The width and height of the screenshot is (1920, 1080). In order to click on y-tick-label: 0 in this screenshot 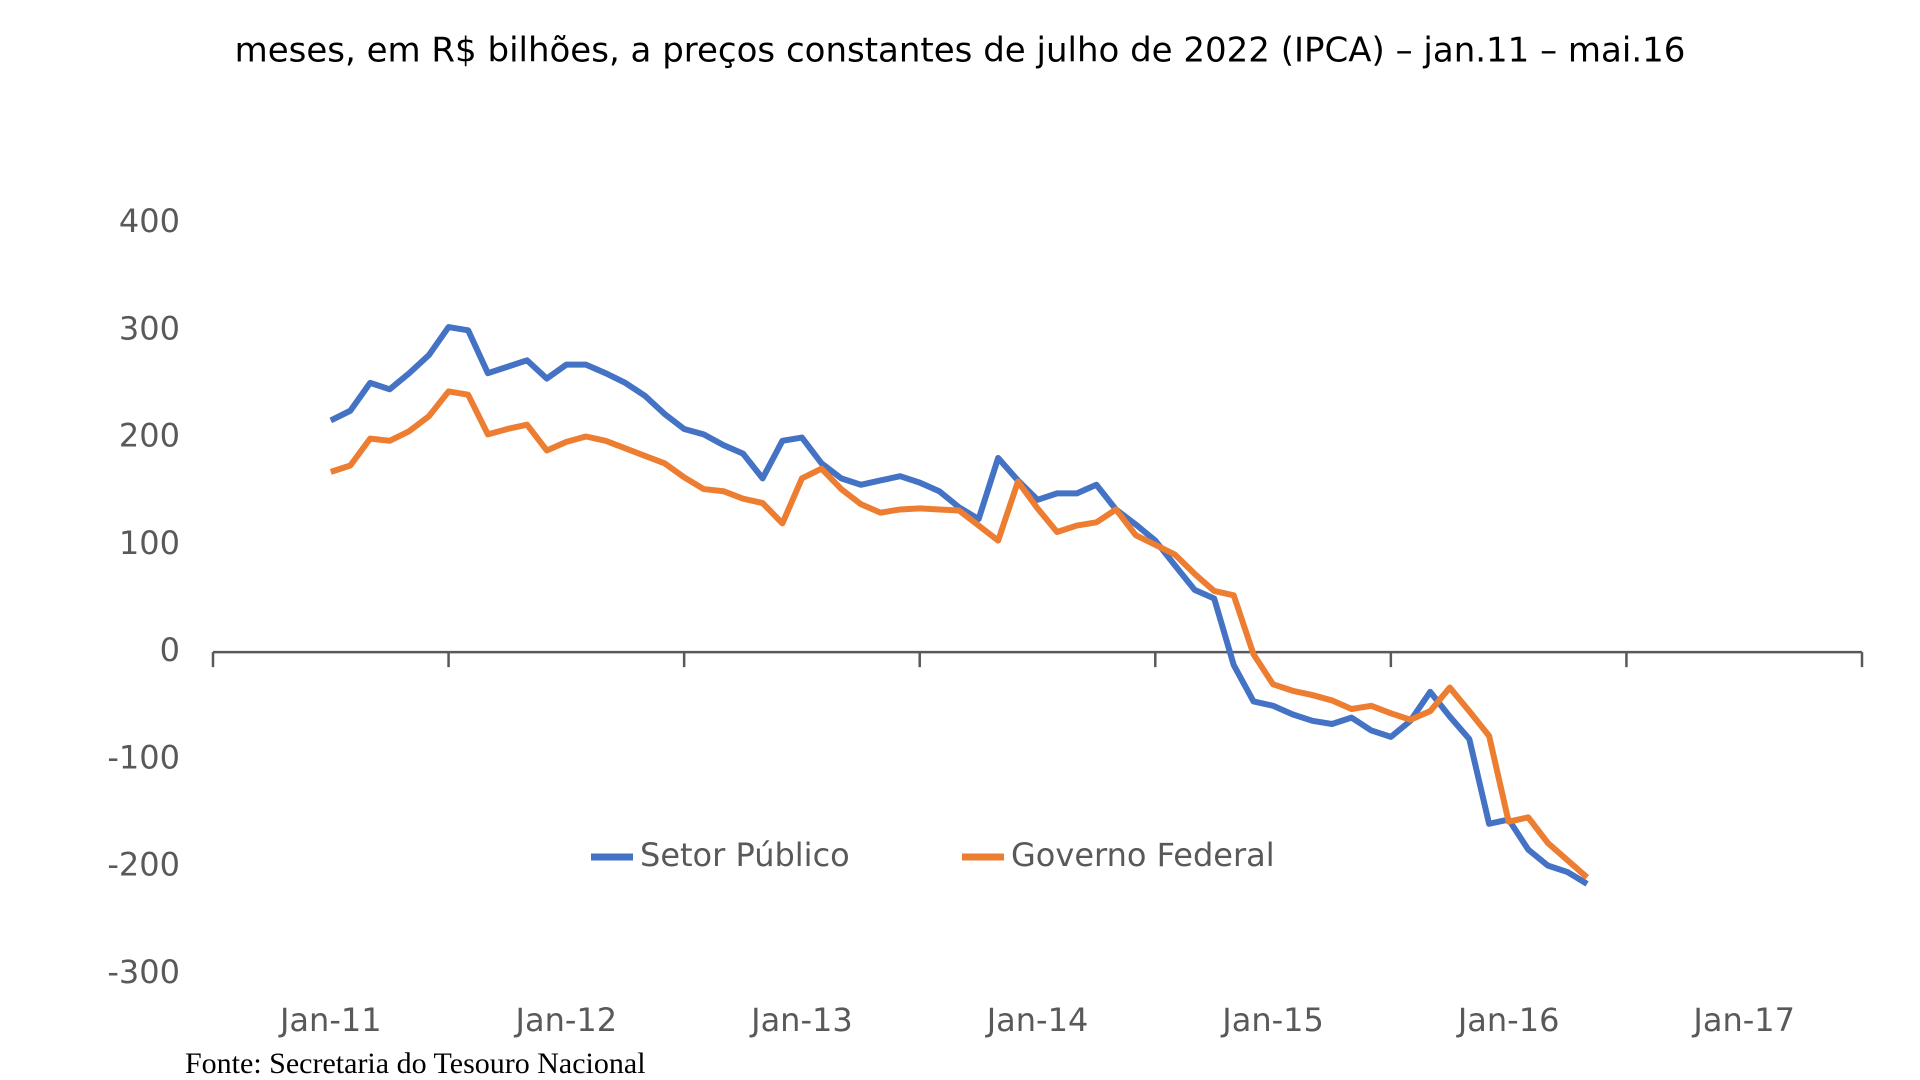, I will do `click(170, 650)`.